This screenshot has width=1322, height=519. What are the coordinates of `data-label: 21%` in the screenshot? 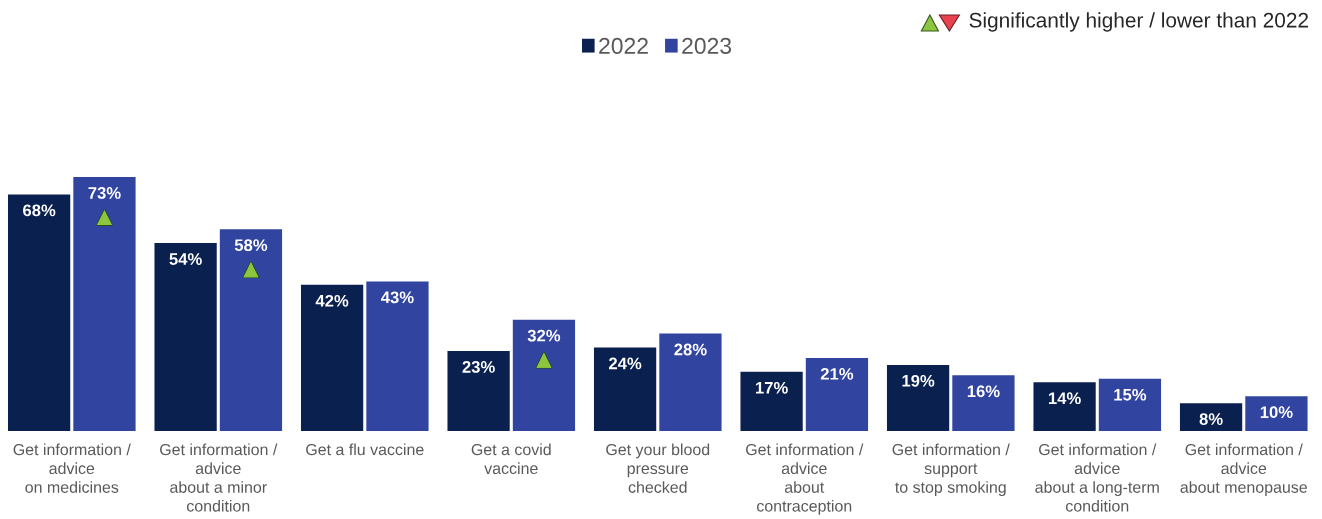 It's located at (837, 373).